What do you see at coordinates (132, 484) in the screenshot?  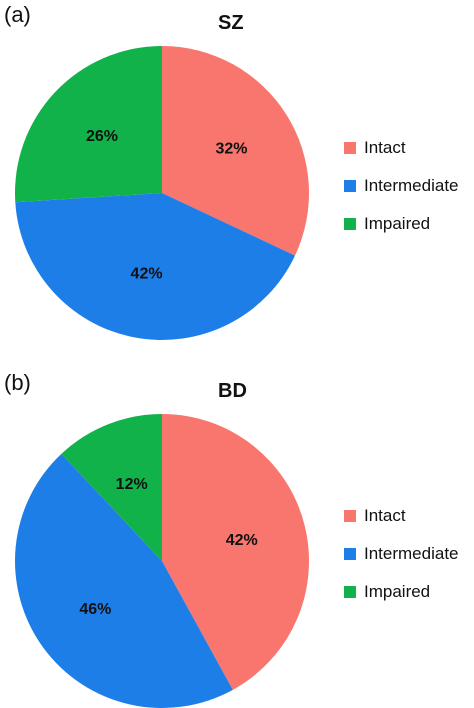 I see `slice-value-label: 12%` at bounding box center [132, 484].